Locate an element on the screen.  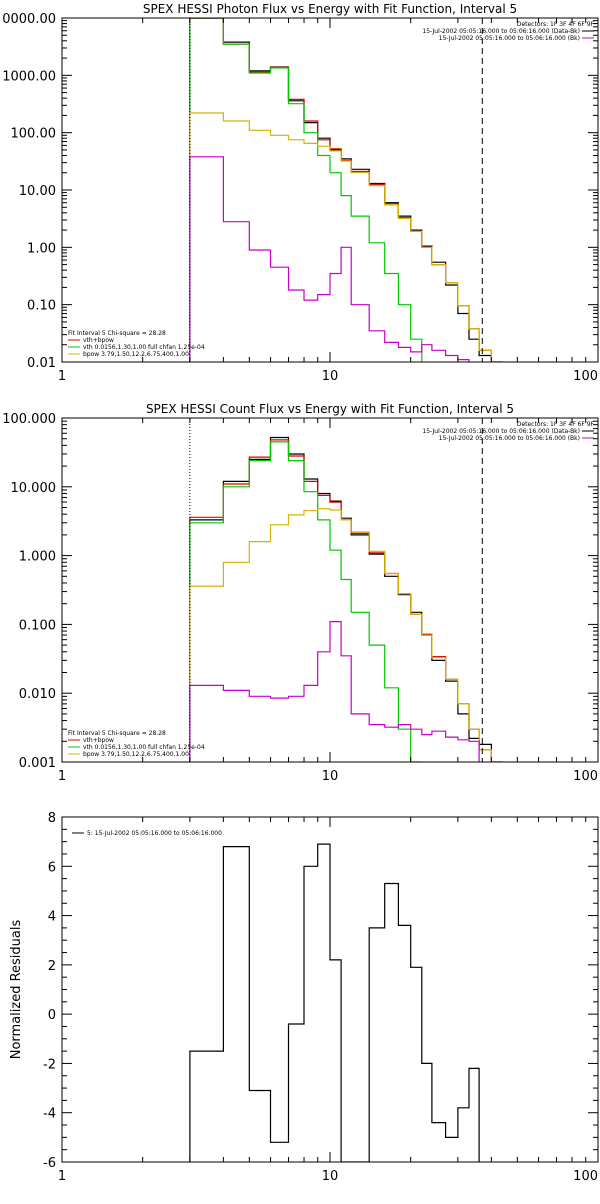
y-tick-label: 0.001 is located at coordinates (37, 763).